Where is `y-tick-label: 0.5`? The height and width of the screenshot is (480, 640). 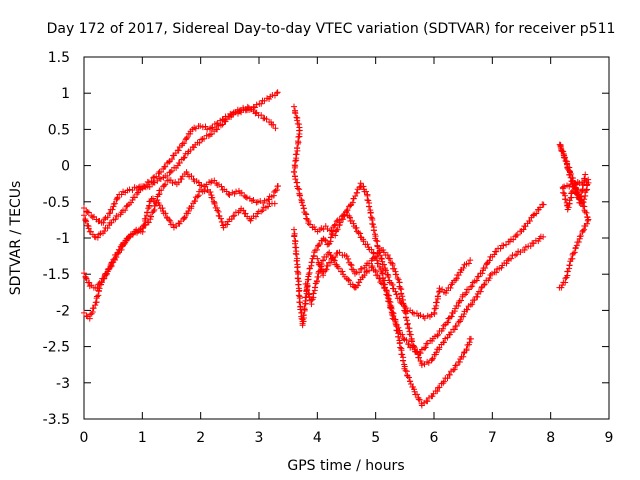
y-tick-label: 0.5 is located at coordinates (59, 130).